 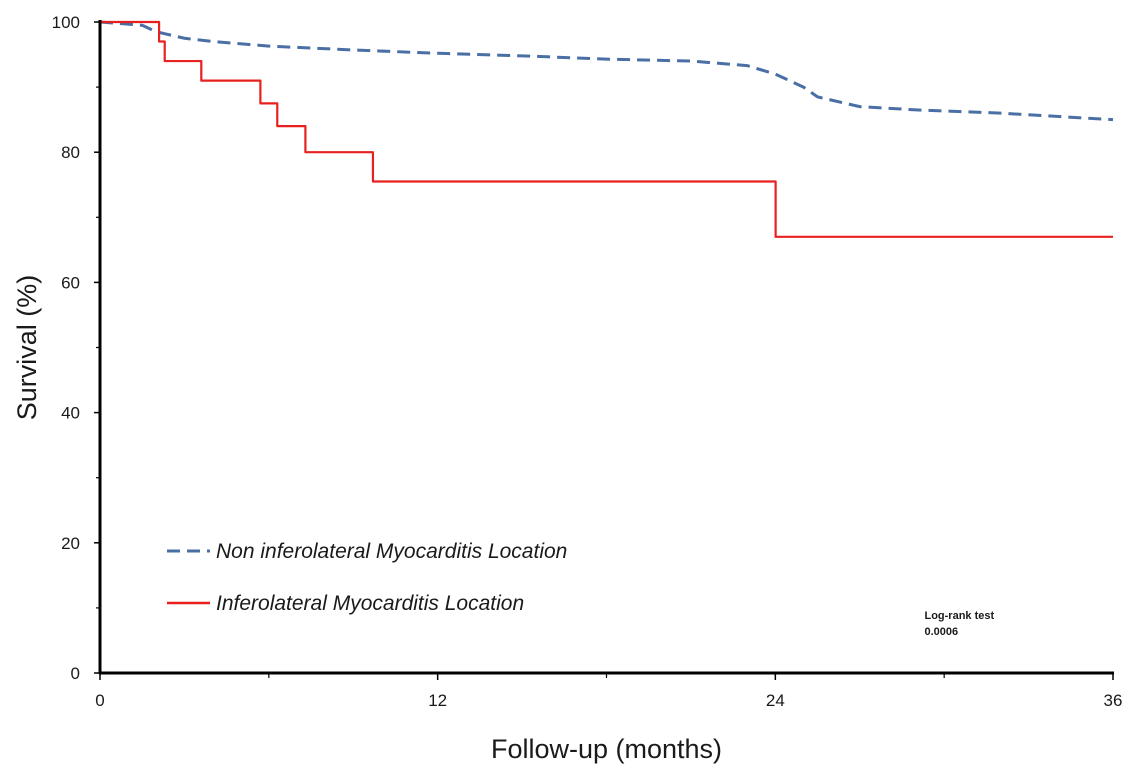 What do you see at coordinates (959, 616) in the screenshot?
I see `log-rank-title: Log-rank test` at bounding box center [959, 616].